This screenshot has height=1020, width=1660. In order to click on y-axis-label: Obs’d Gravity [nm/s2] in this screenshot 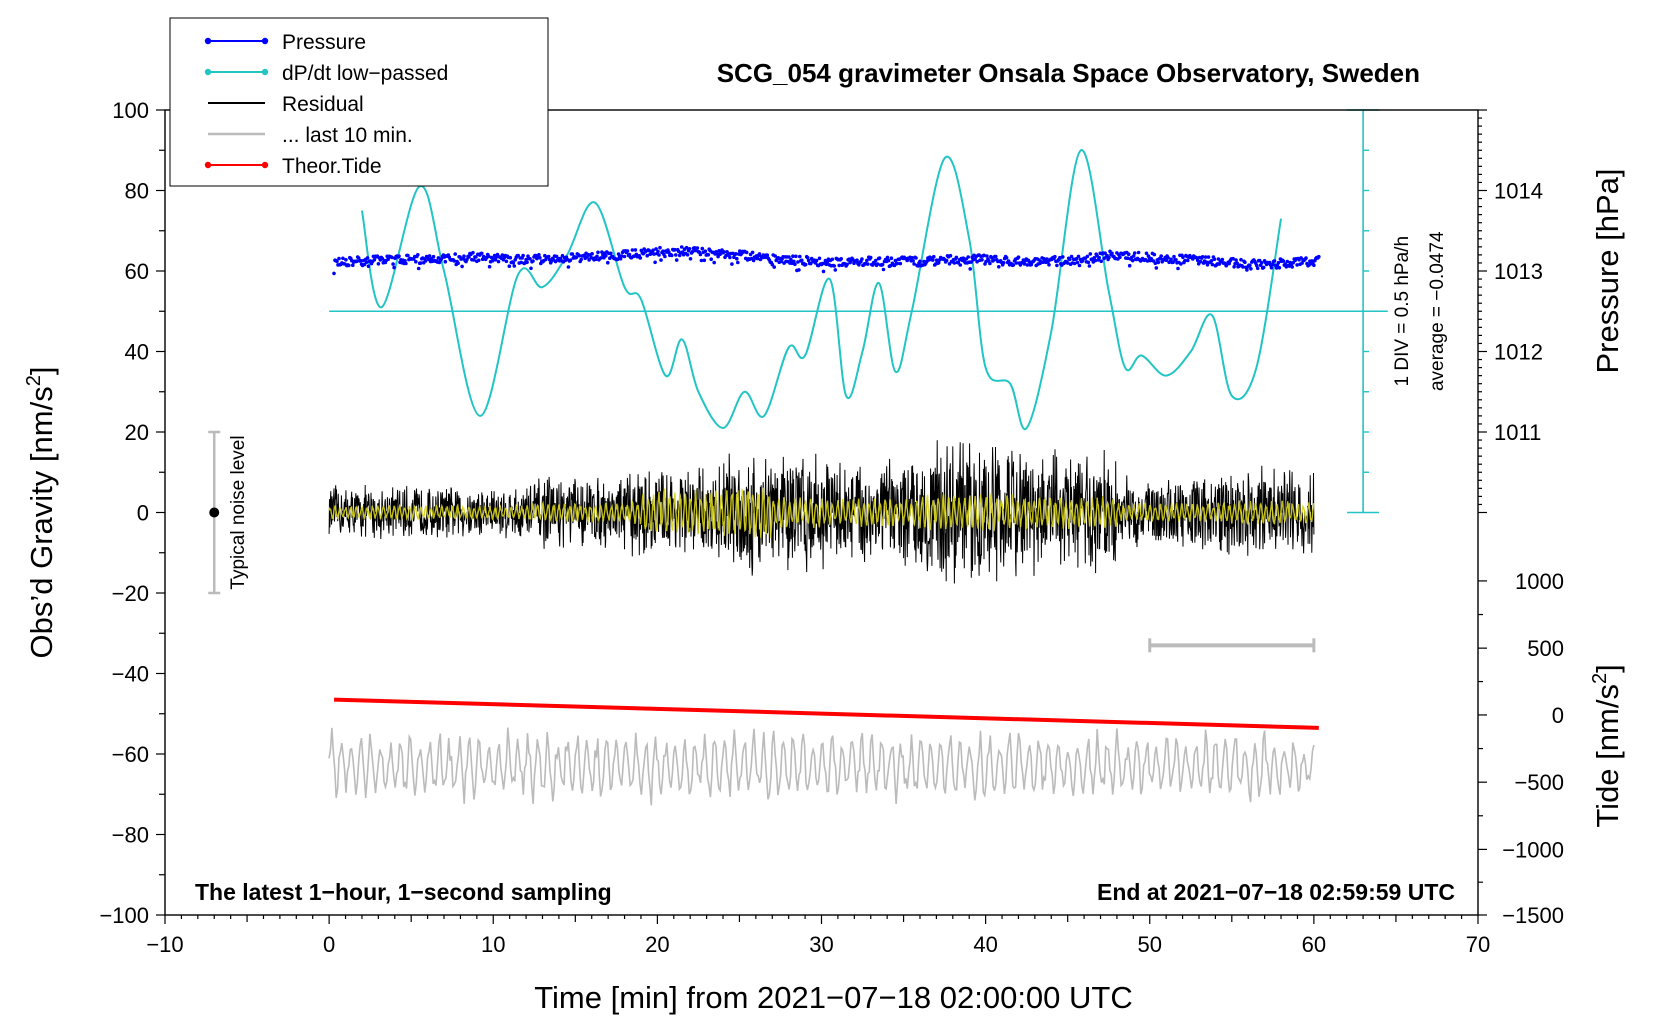, I will do `click(41, 513)`.